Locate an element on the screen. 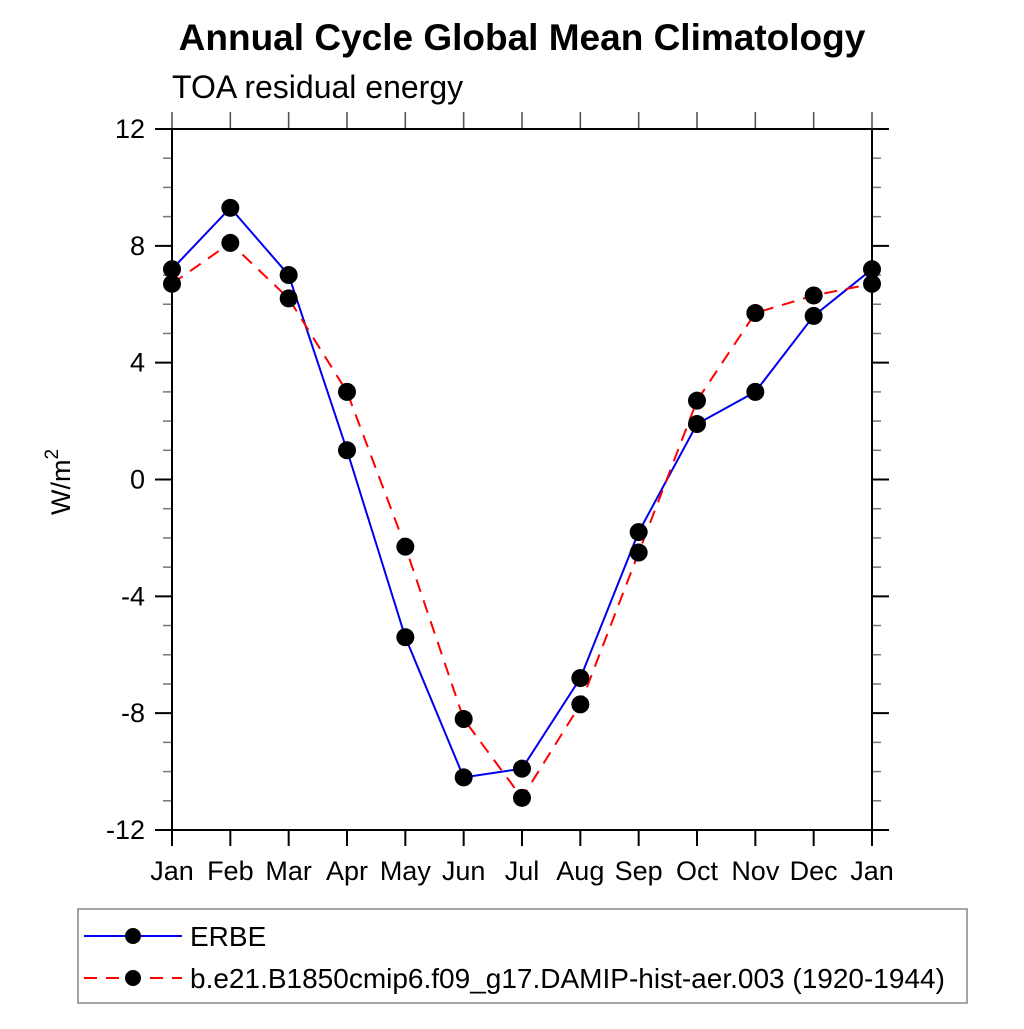 Image resolution: width=1024 pixels, height=1029 pixels. month-label: Oct is located at coordinates (697, 871).